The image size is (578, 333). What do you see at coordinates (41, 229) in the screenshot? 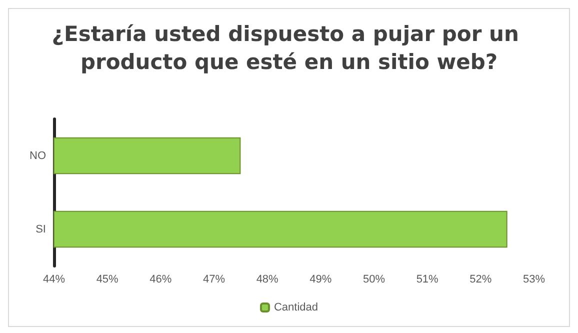
I see `y-tick-label: SI` at bounding box center [41, 229].